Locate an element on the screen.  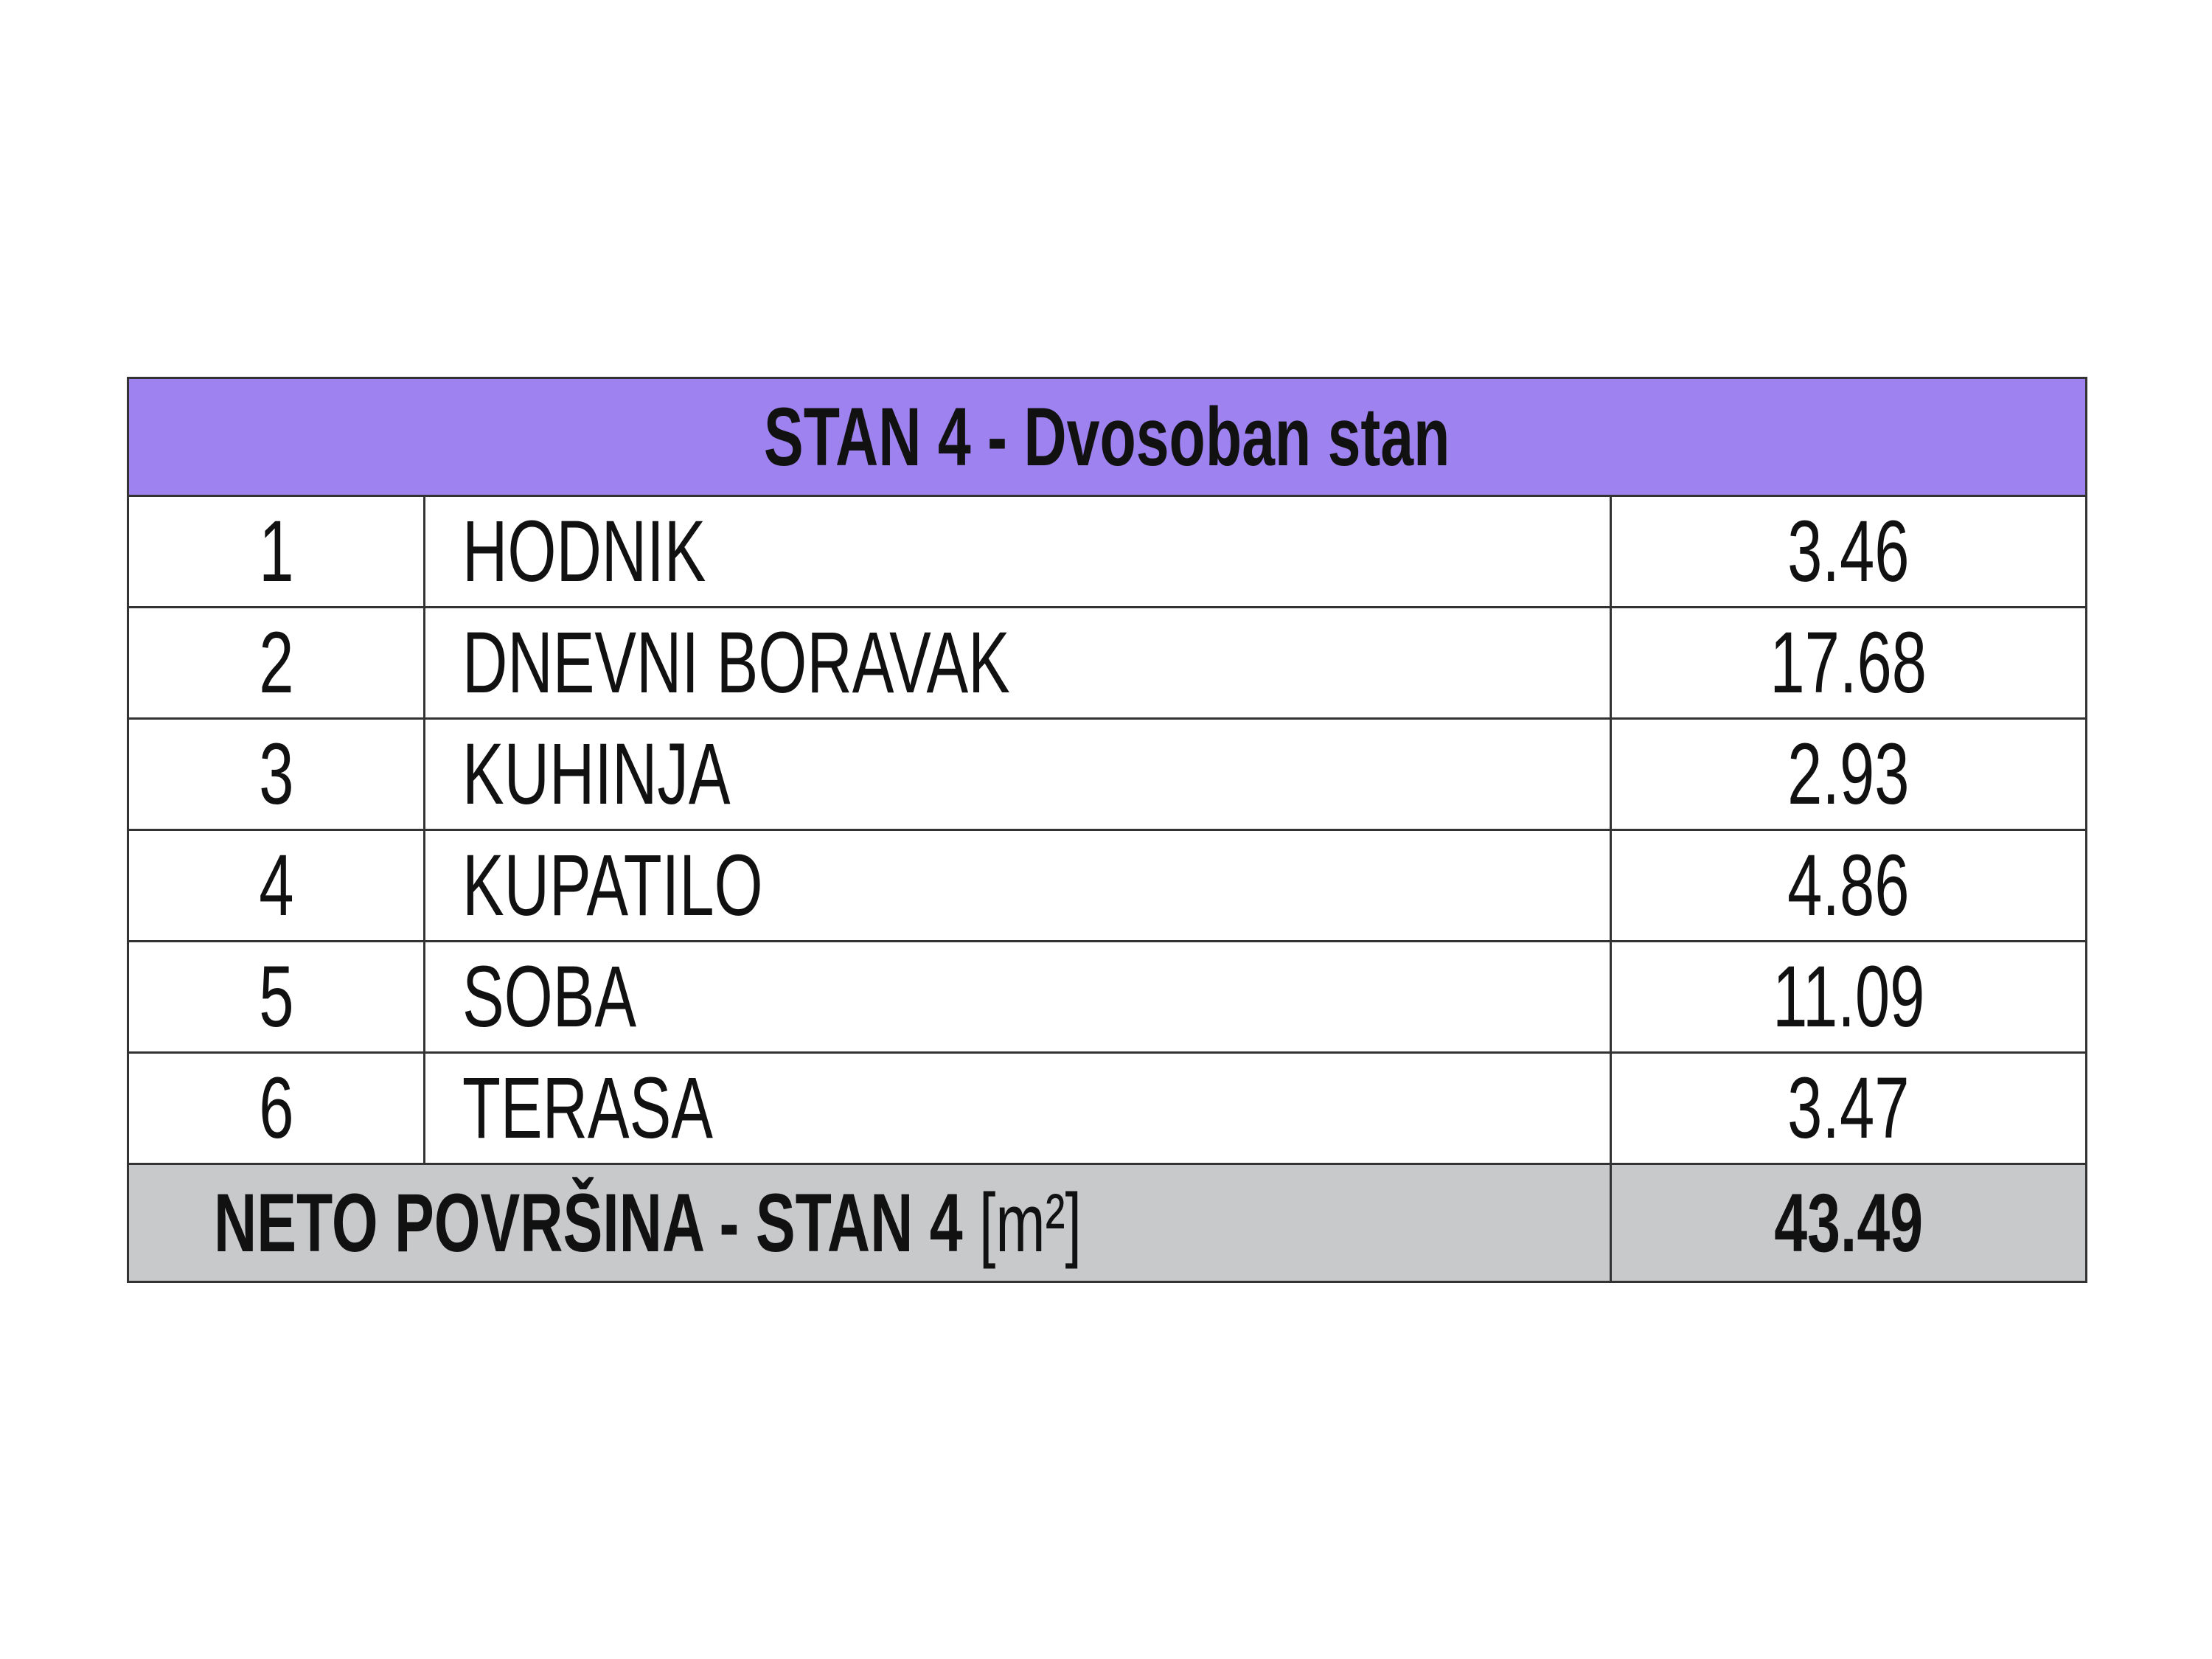
row-number-cell: 6 is located at coordinates (276, 1108).